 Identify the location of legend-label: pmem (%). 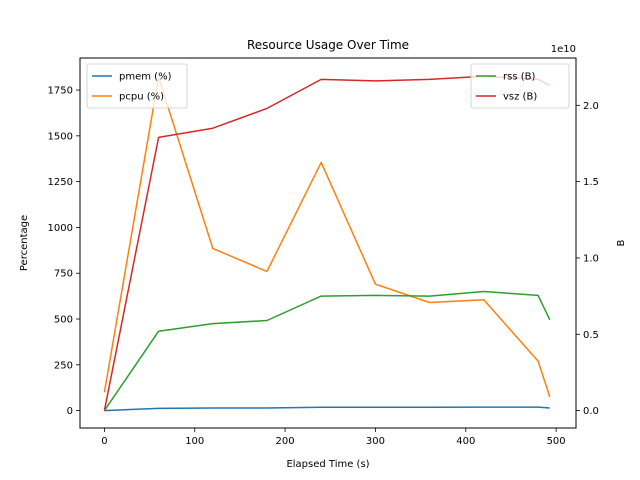
(145, 77).